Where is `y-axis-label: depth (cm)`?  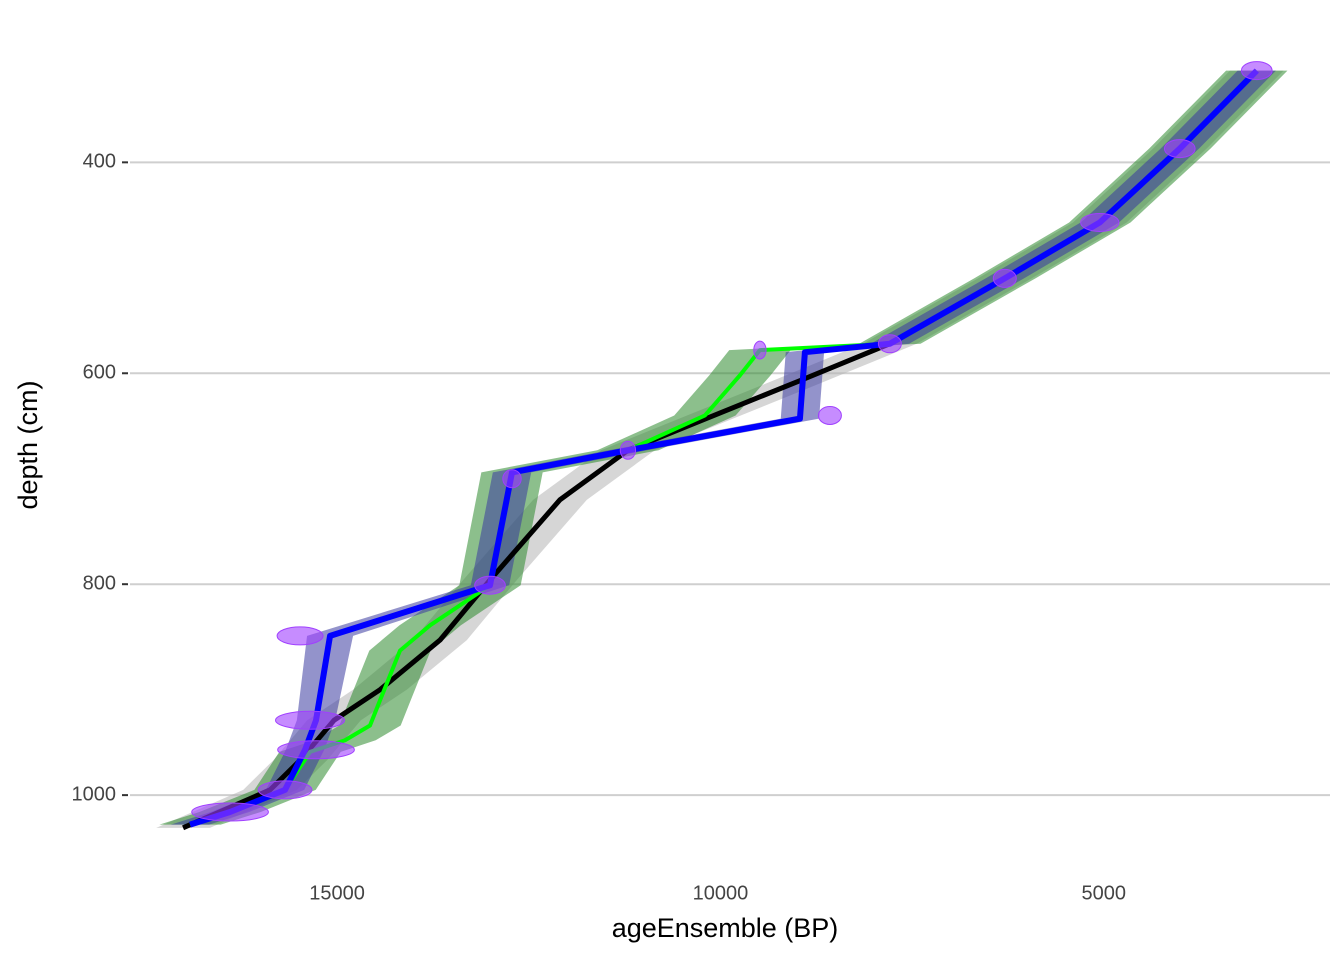 y-axis-label: depth (cm) is located at coordinates (28, 444).